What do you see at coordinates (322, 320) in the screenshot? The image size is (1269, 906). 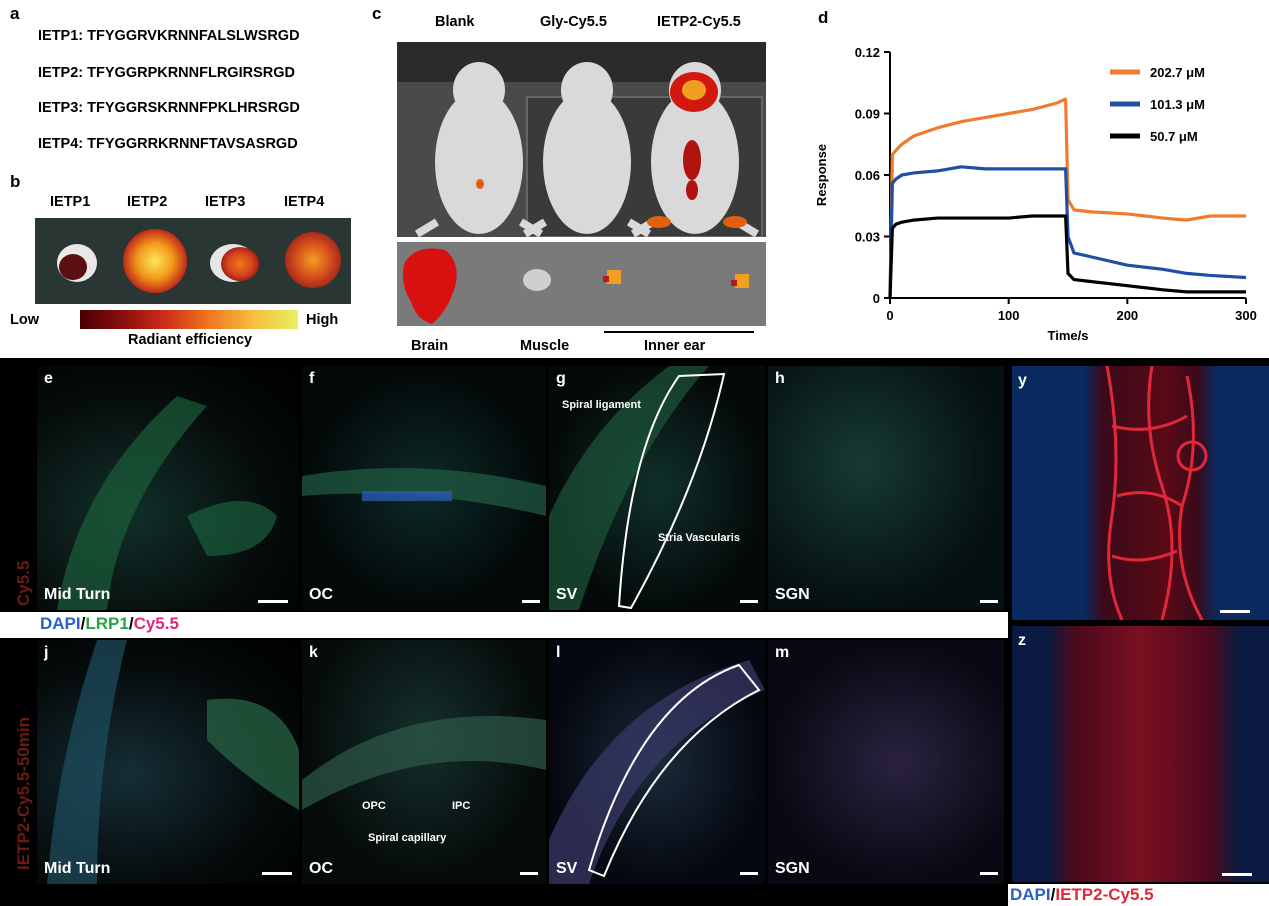 I see `scale-high-label: High` at bounding box center [322, 320].